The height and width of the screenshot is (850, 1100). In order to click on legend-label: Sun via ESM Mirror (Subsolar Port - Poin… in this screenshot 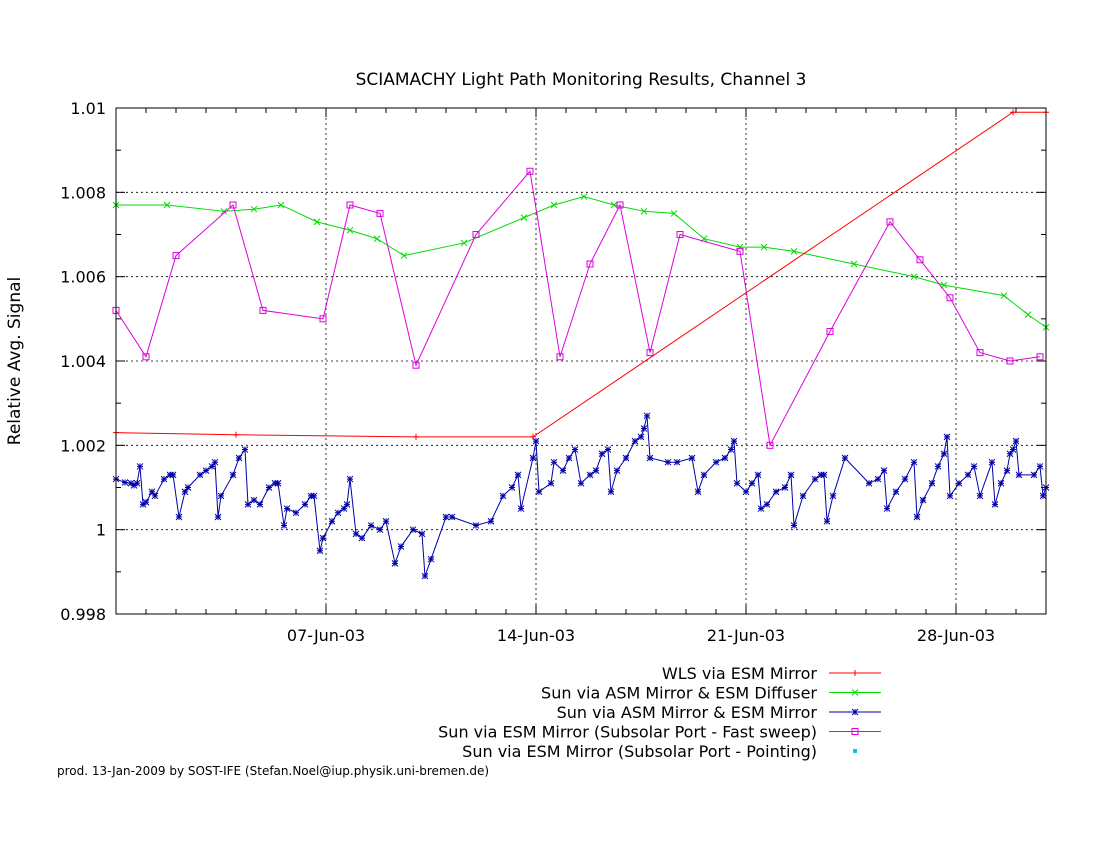, I will do `click(639, 751)`.